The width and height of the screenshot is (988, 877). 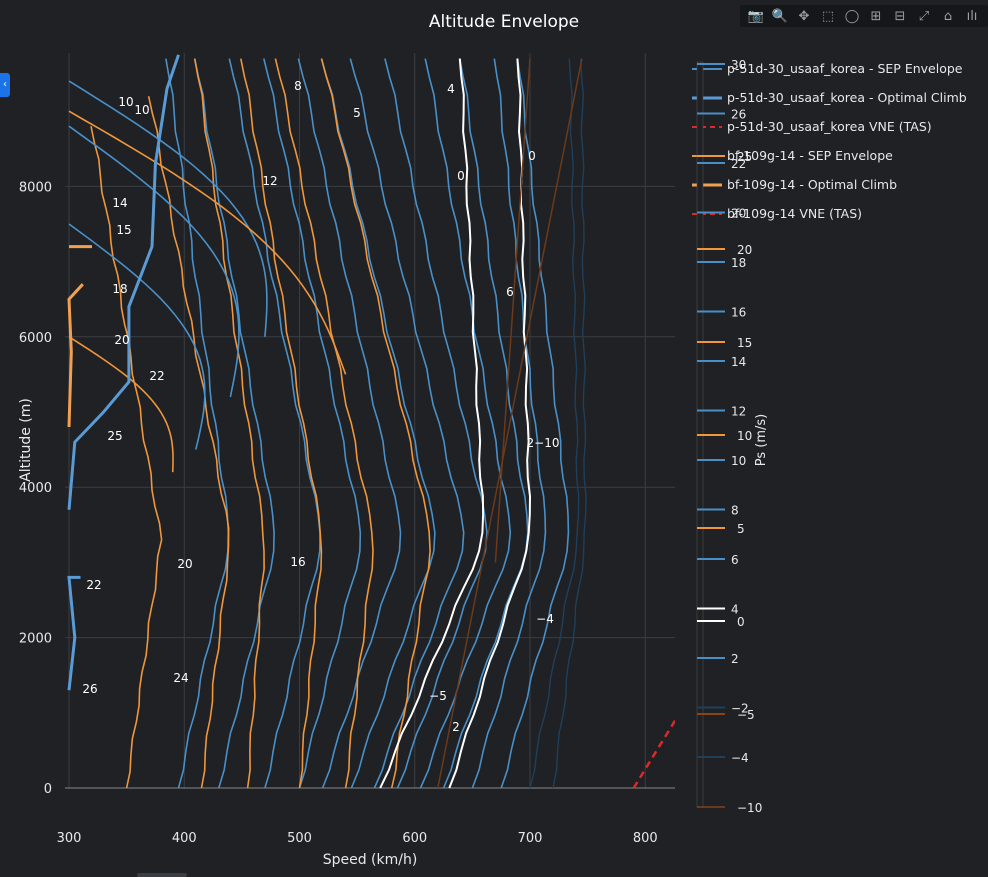 I want to click on colorbar-tick-orange: 0, so click(x=741, y=622).